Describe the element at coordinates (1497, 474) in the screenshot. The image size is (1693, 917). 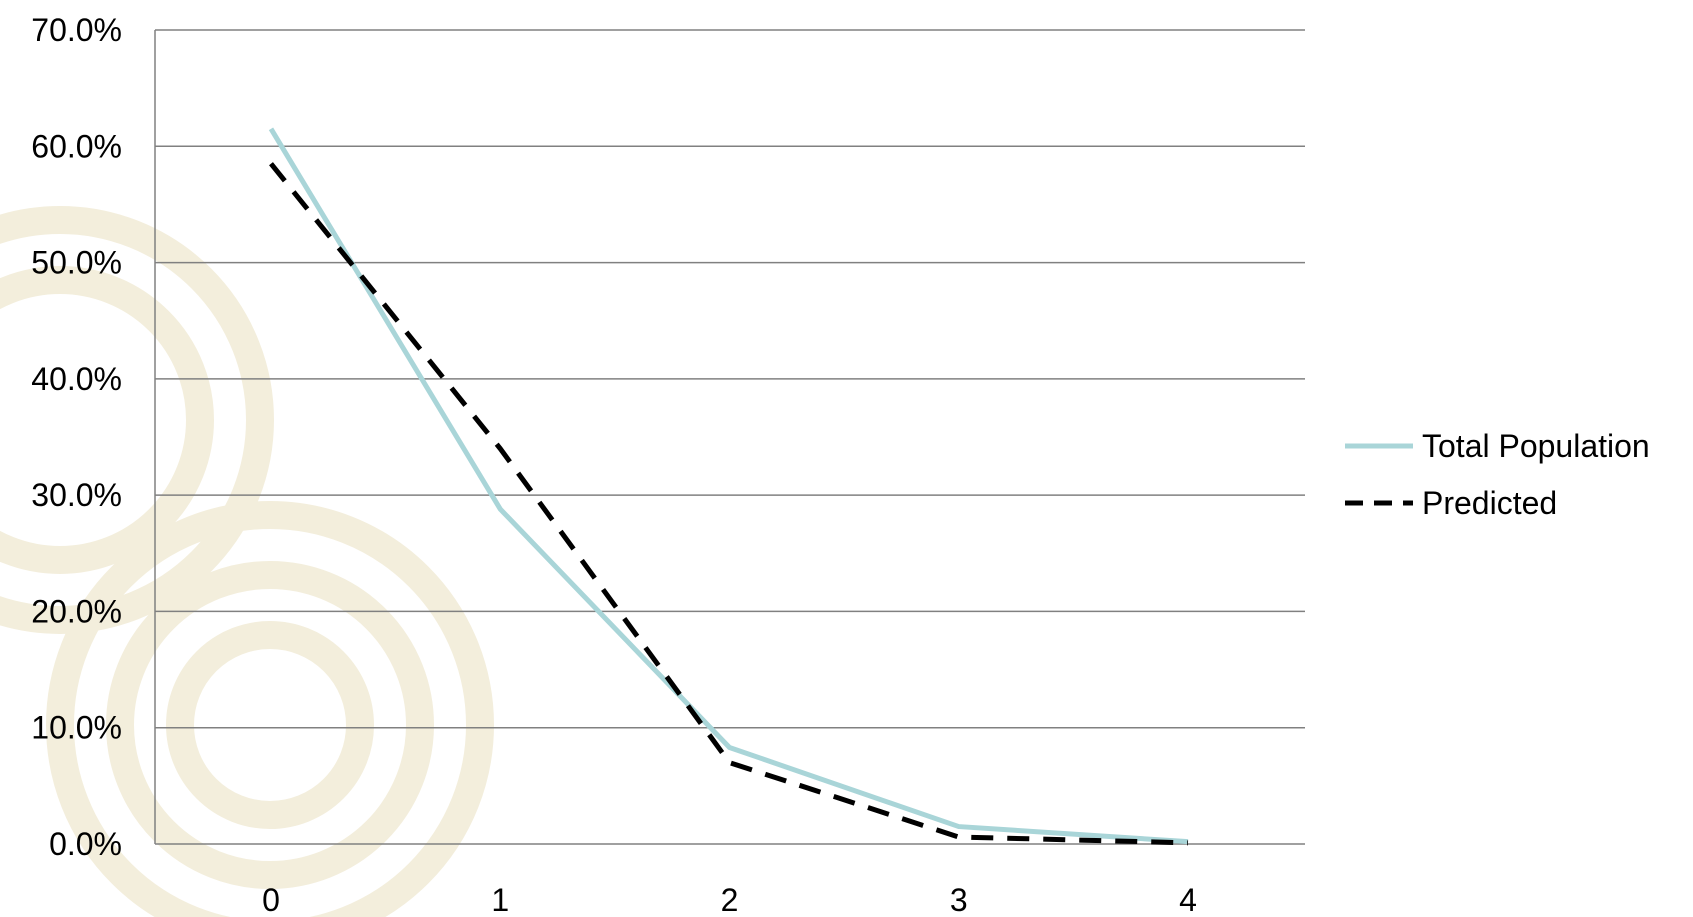
I see `legend: Total Population Predicted` at that location.